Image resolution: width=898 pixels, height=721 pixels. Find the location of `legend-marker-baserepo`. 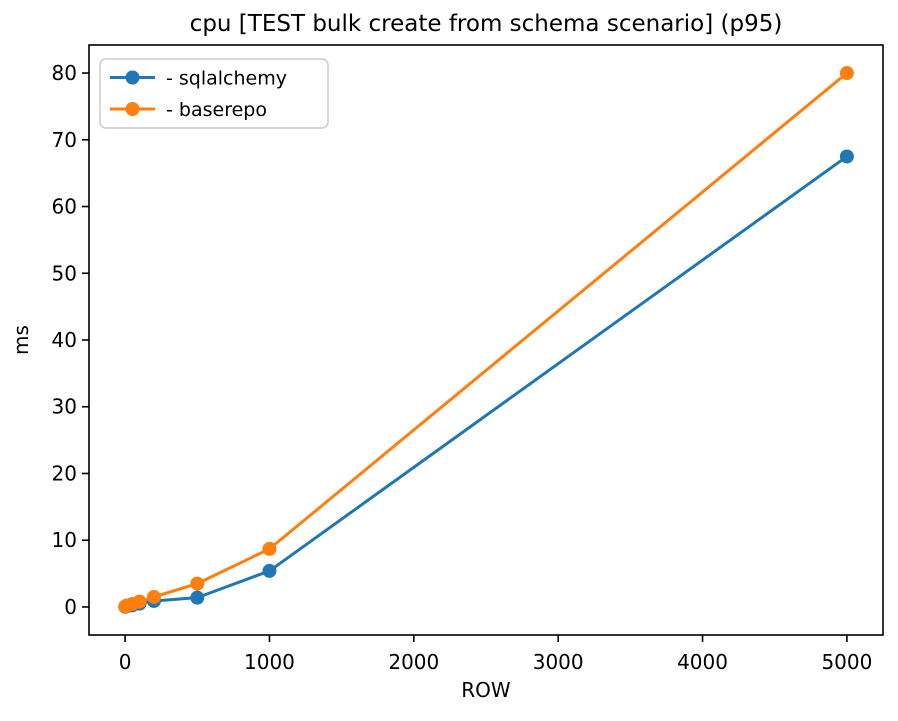

legend-marker-baserepo is located at coordinates (132, 109).